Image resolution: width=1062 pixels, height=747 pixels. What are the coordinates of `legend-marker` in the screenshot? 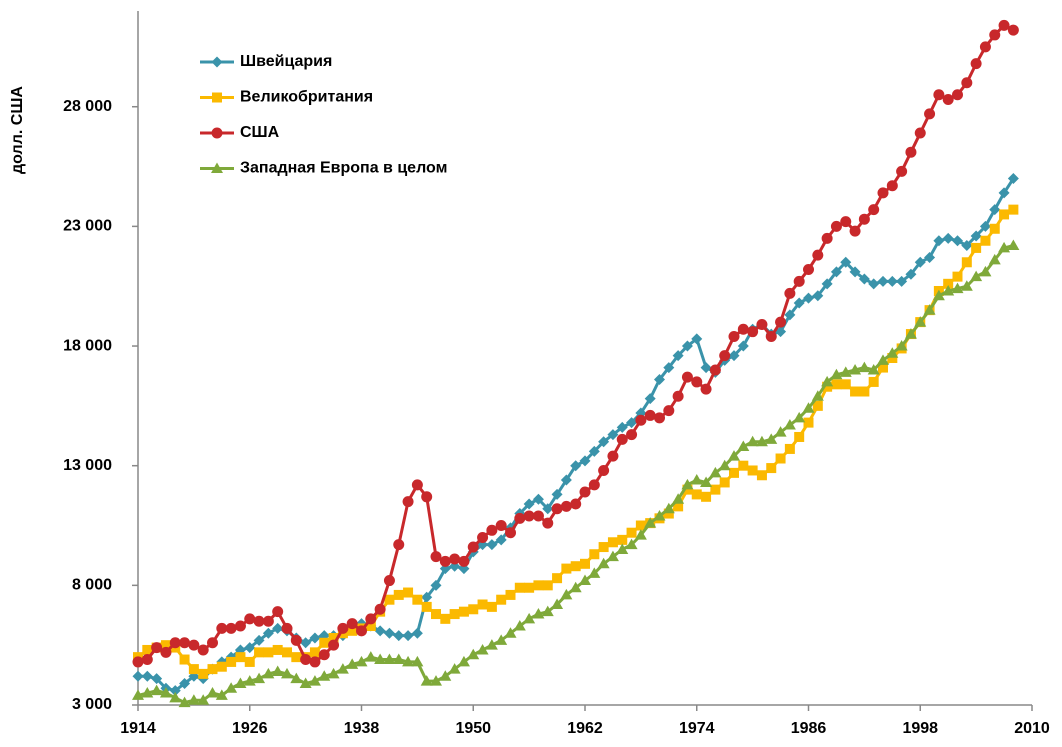 It's located at (217, 97).